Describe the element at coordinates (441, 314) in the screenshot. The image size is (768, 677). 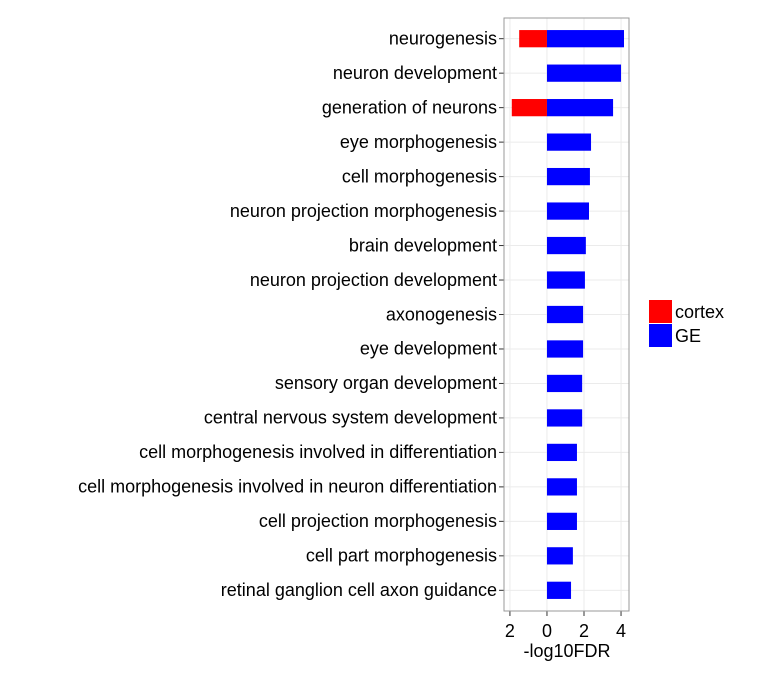
I see `y-tick-label: axonogenesis` at that location.